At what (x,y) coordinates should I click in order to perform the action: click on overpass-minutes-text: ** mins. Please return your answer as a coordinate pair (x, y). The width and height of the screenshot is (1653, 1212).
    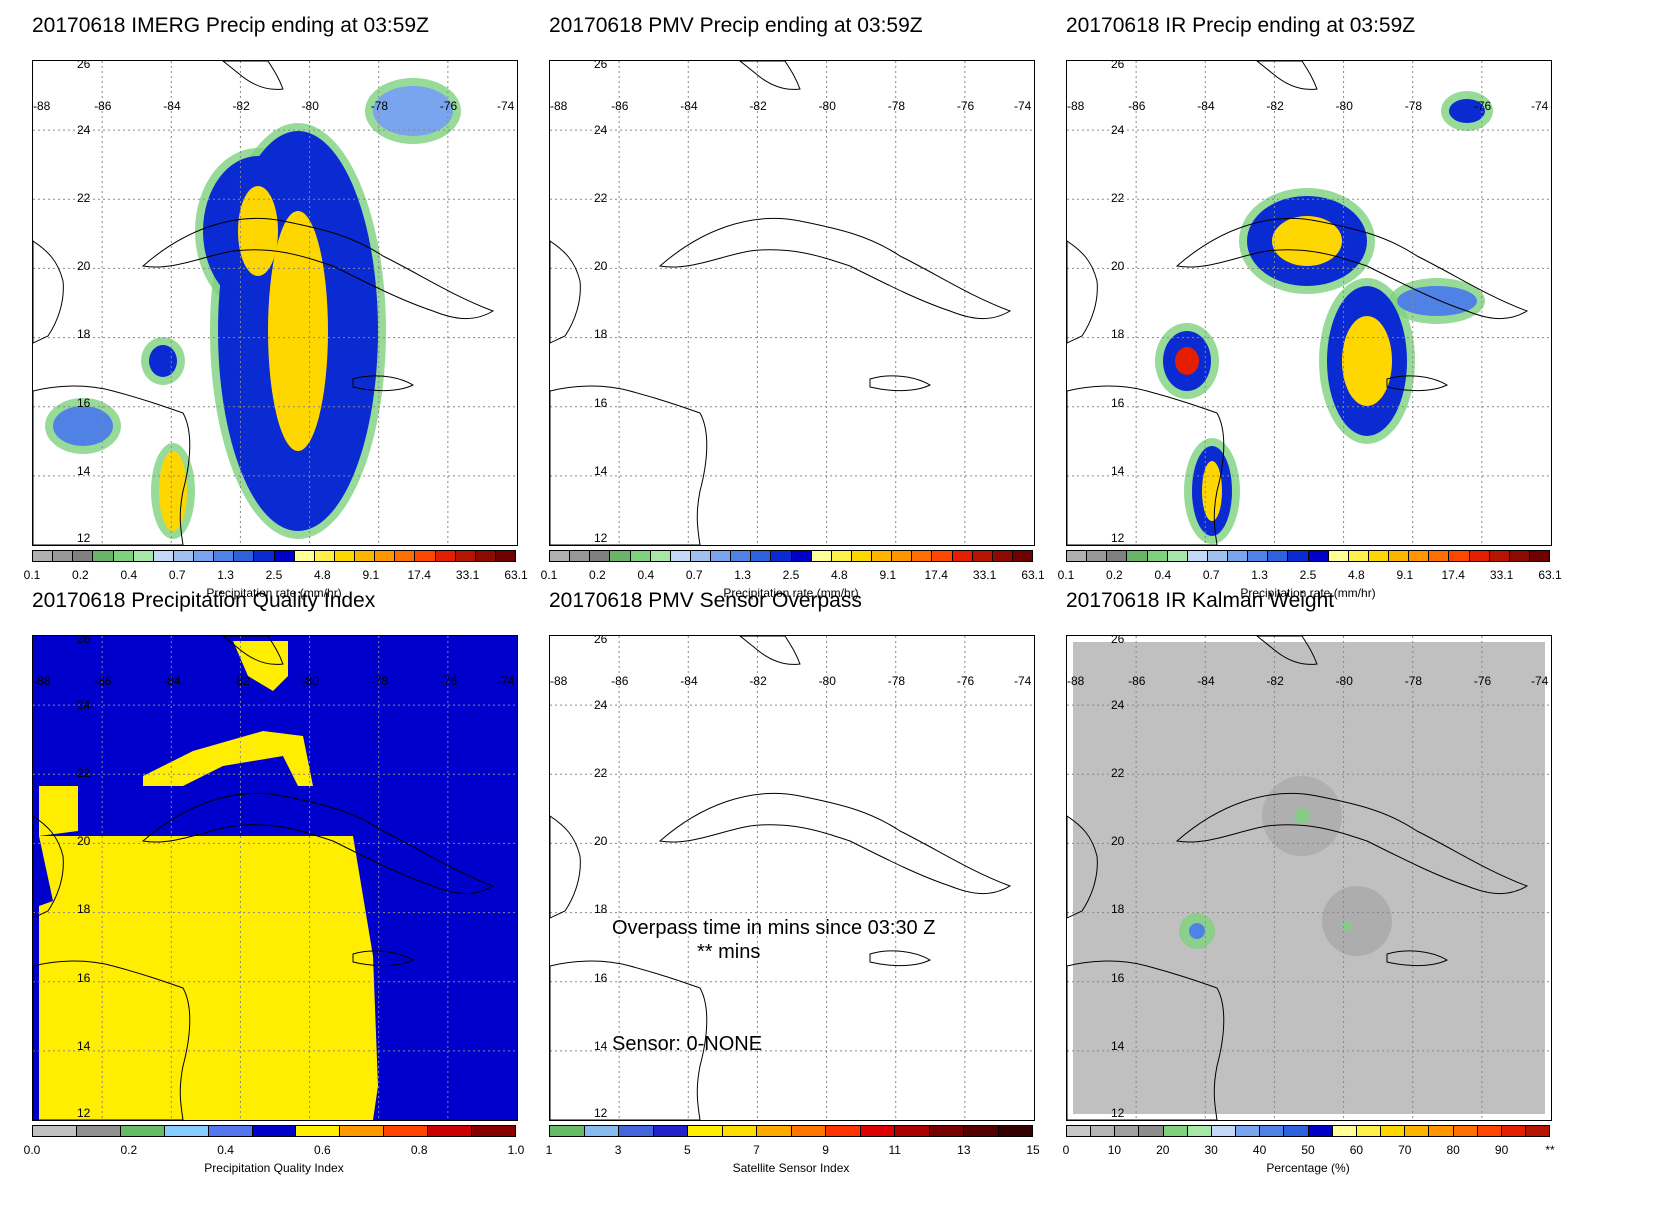
    Looking at the image, I should click on (729, 952).